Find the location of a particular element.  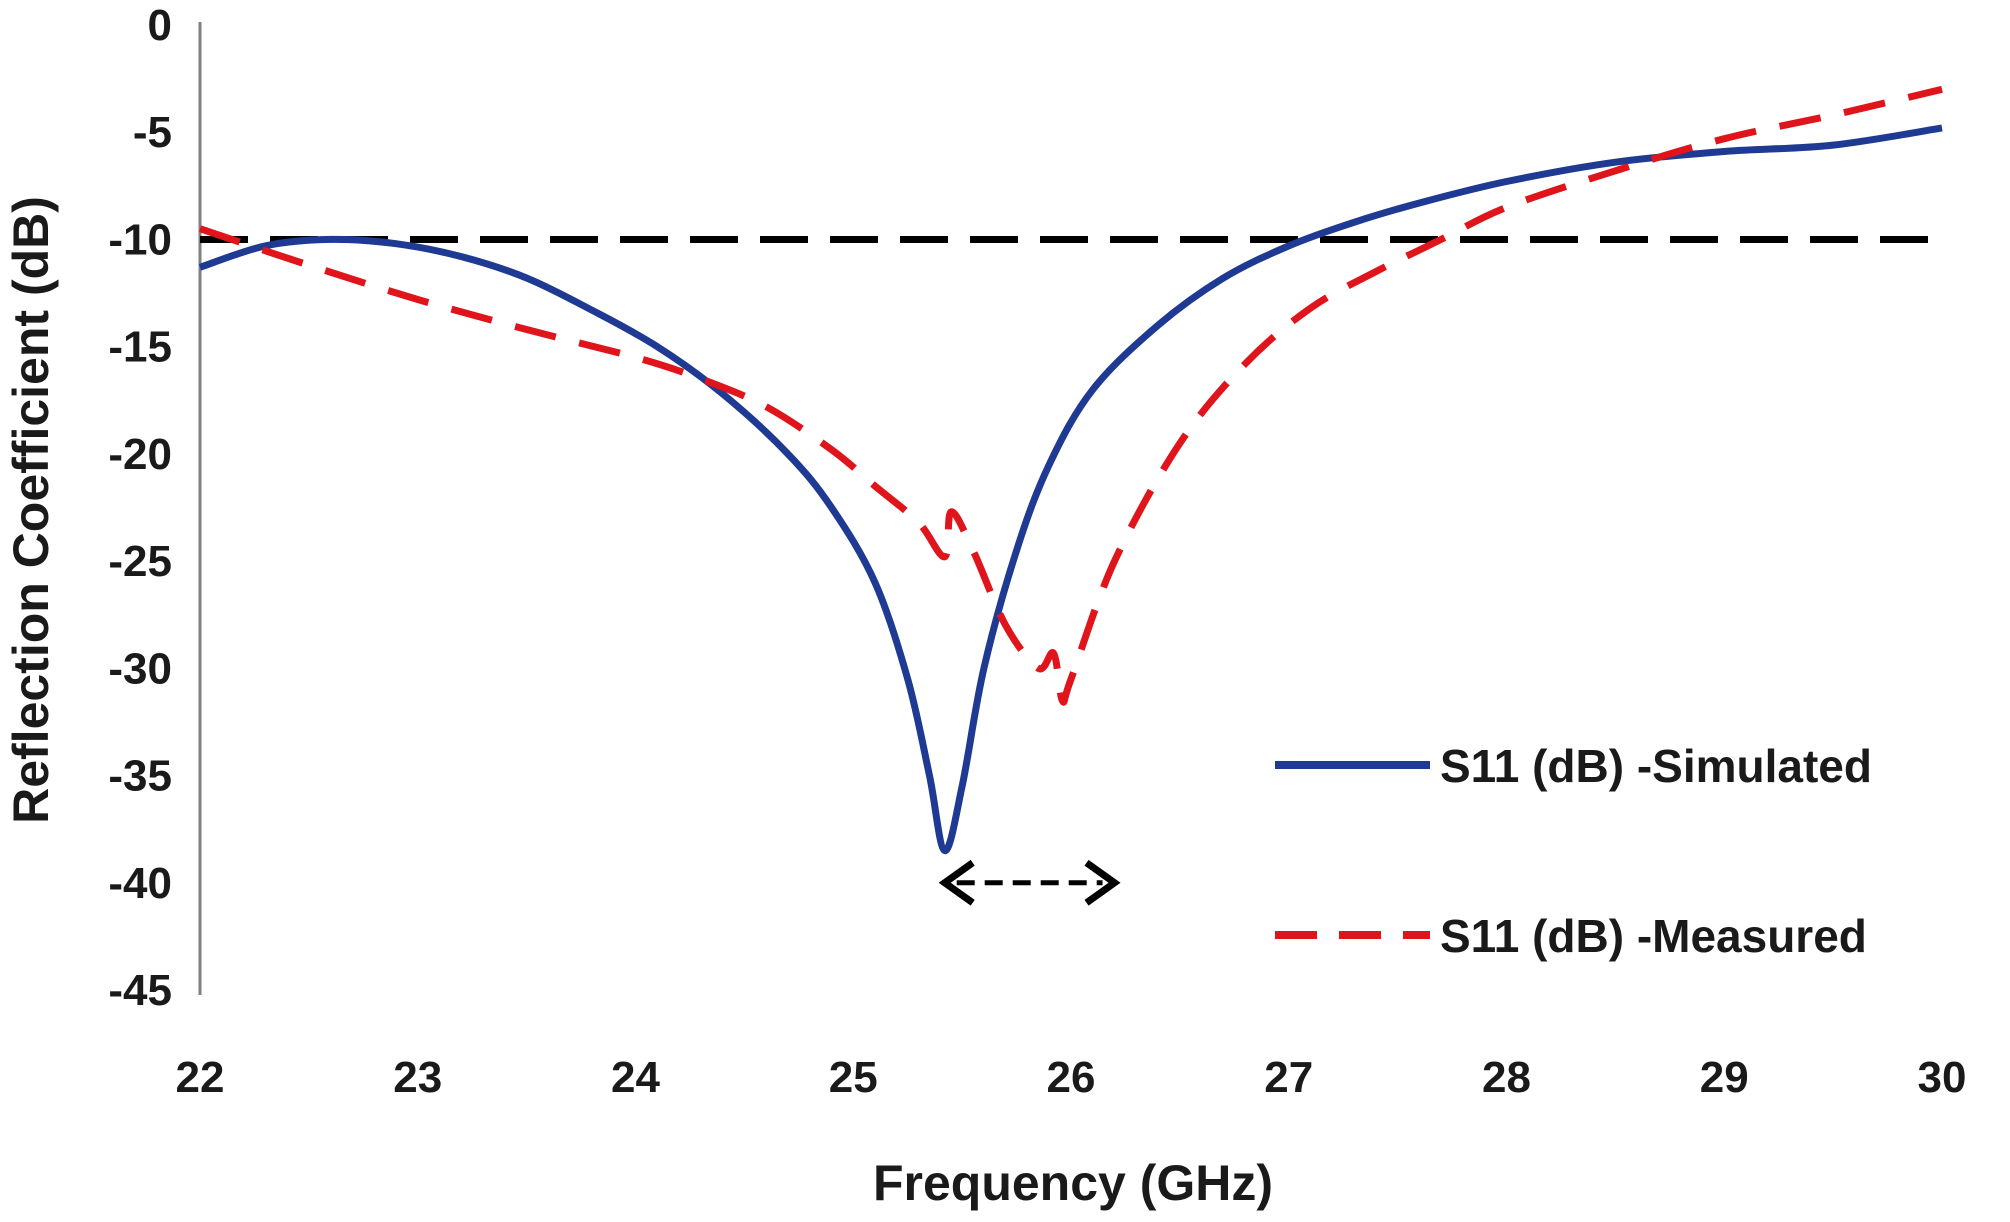

x-tick-label: 24 is located at coordinates (635, 1077).